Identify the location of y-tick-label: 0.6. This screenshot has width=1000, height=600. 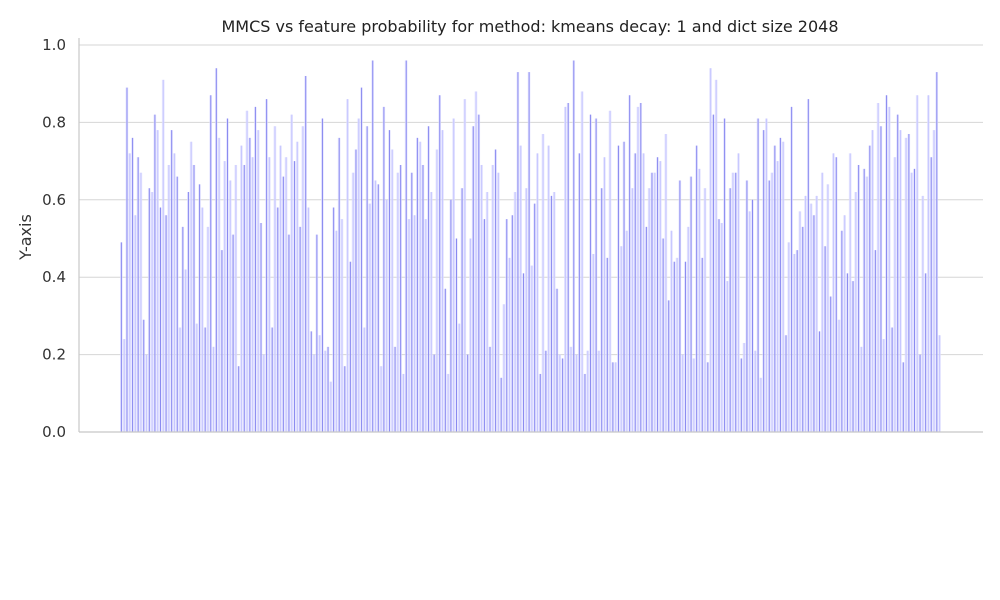
(54, 200).